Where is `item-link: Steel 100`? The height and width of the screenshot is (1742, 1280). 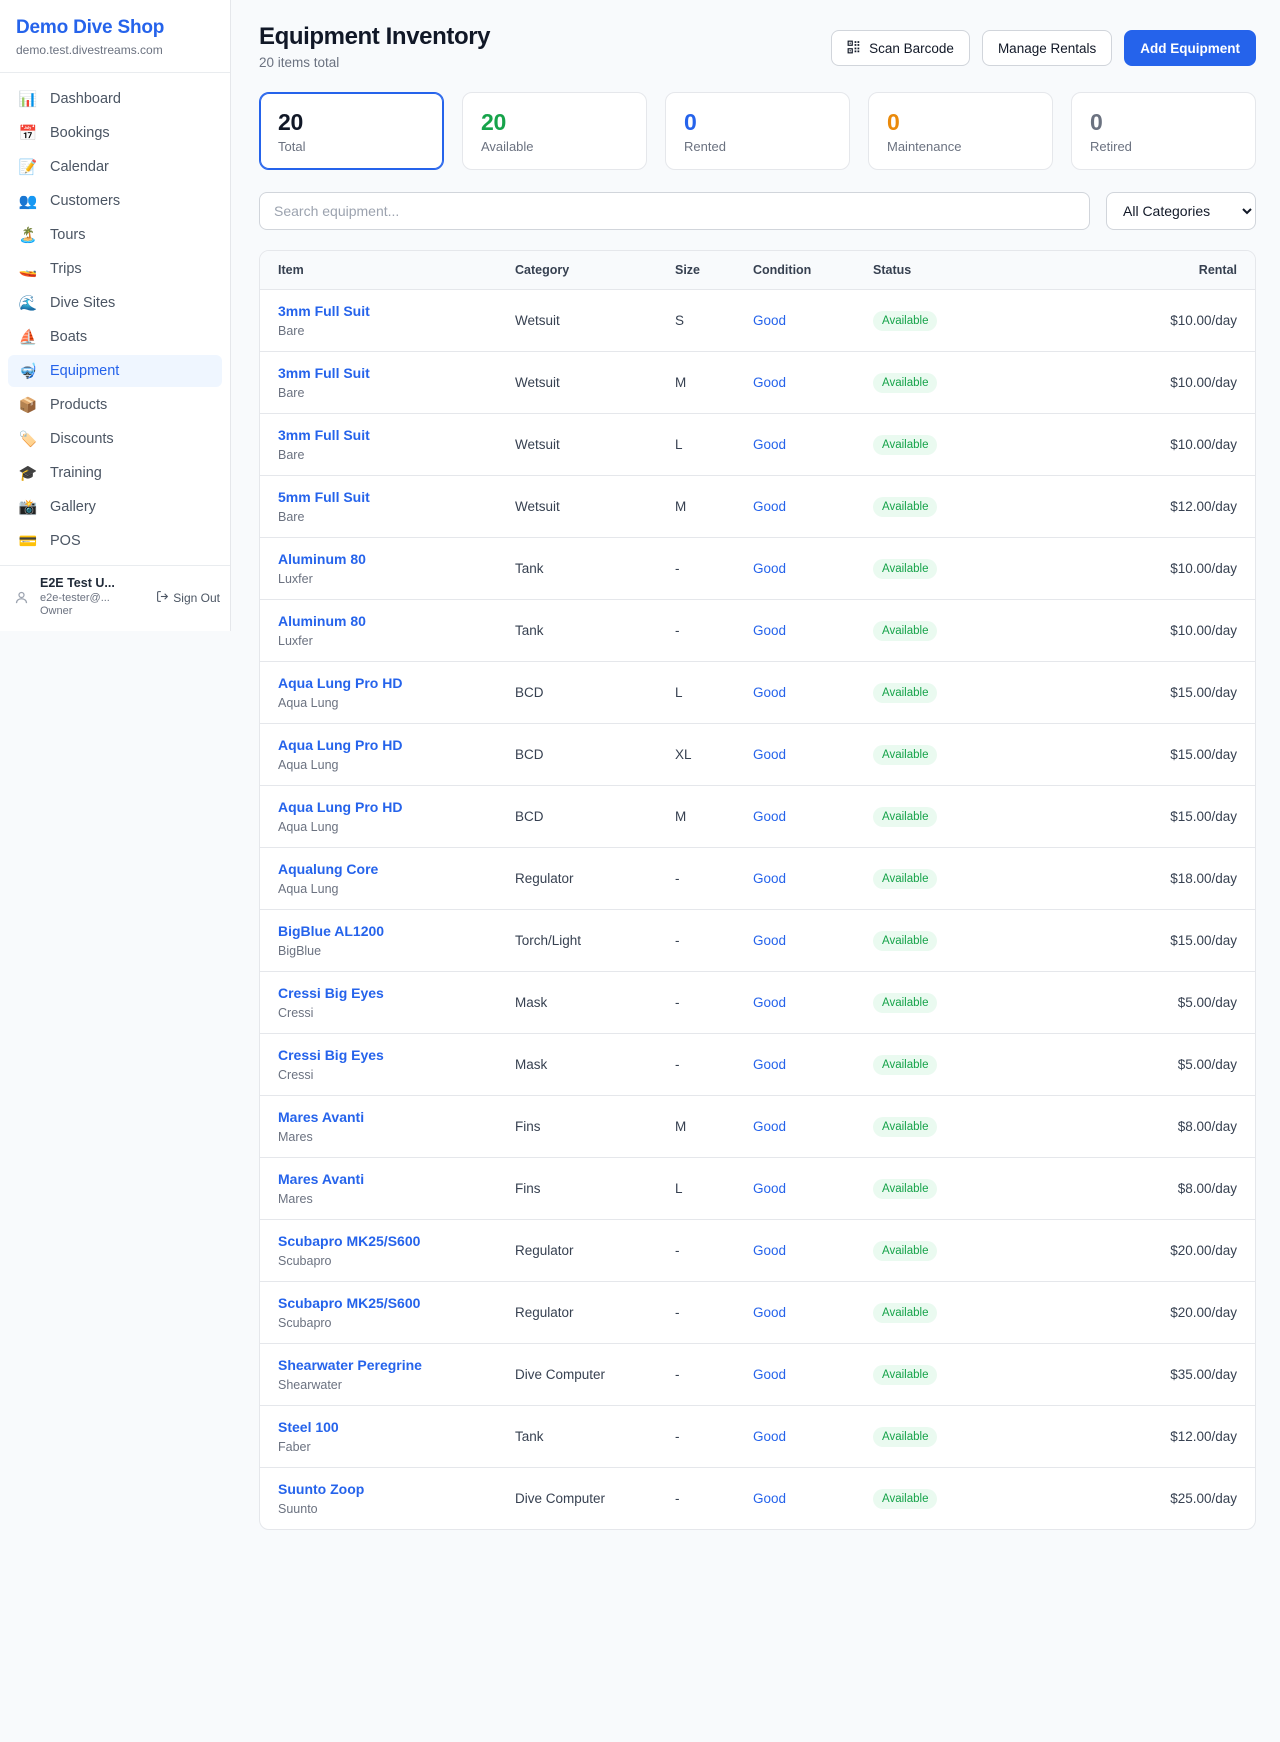 item-link: Steel 100 is located at coordinates (308, 1427).